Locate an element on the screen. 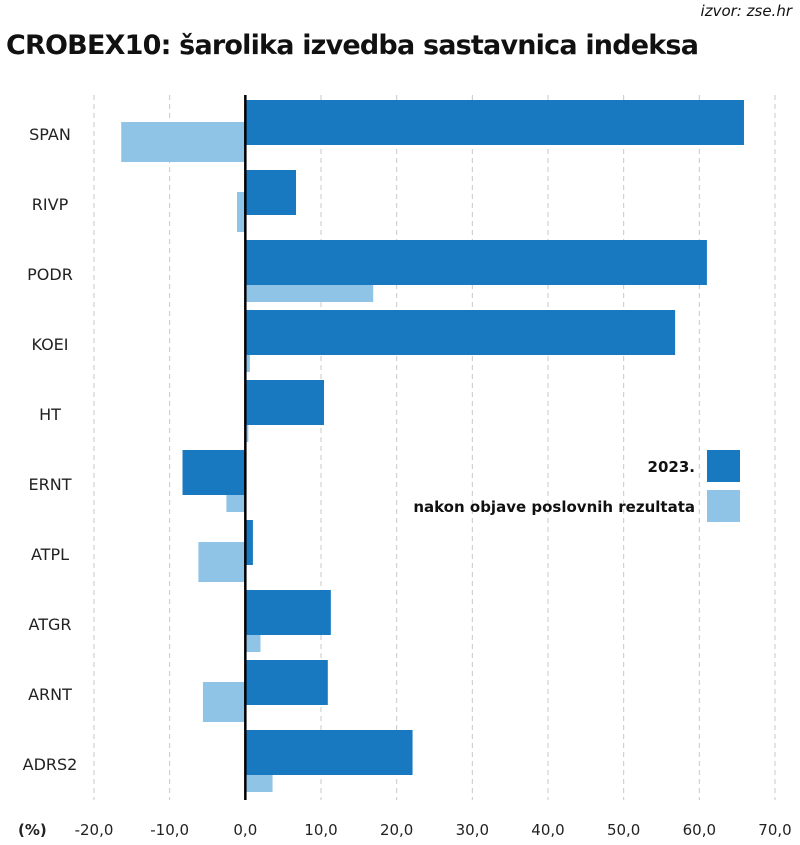 This screenshot has height=845, width=800. category-label: SPAN is located at coordinates (50, 134).